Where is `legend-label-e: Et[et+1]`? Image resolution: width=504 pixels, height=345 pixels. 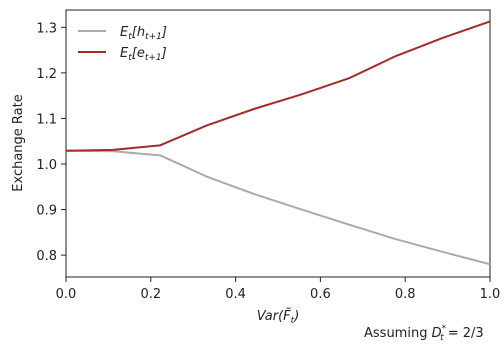 legend-label-e: Et[et+1] is located at coordinates (143, 54).